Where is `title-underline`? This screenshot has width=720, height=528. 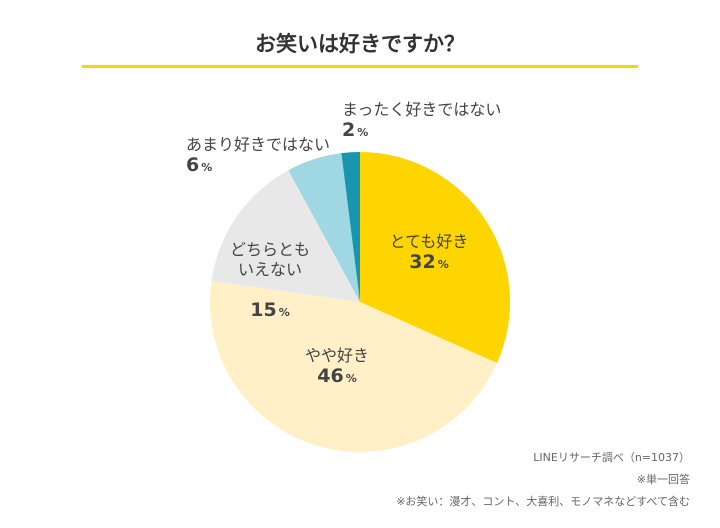 title-underline is located at coordinates (360, 66).